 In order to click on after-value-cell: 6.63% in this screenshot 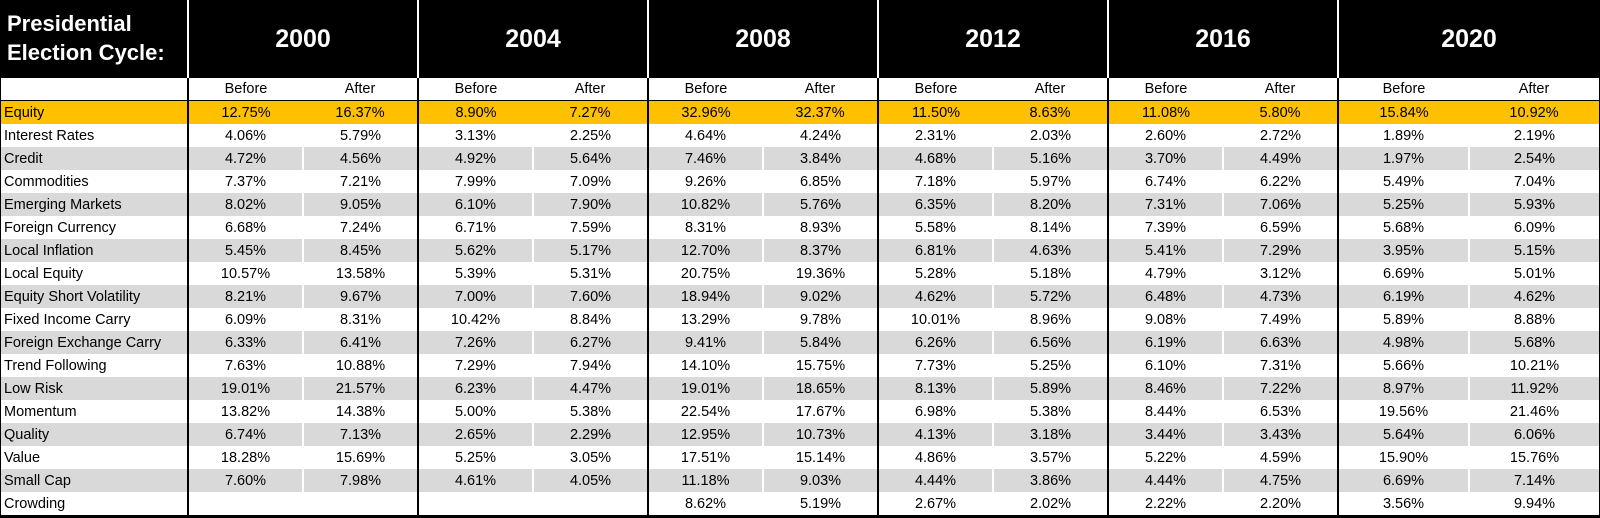, I will do `click(1279, 342)`.